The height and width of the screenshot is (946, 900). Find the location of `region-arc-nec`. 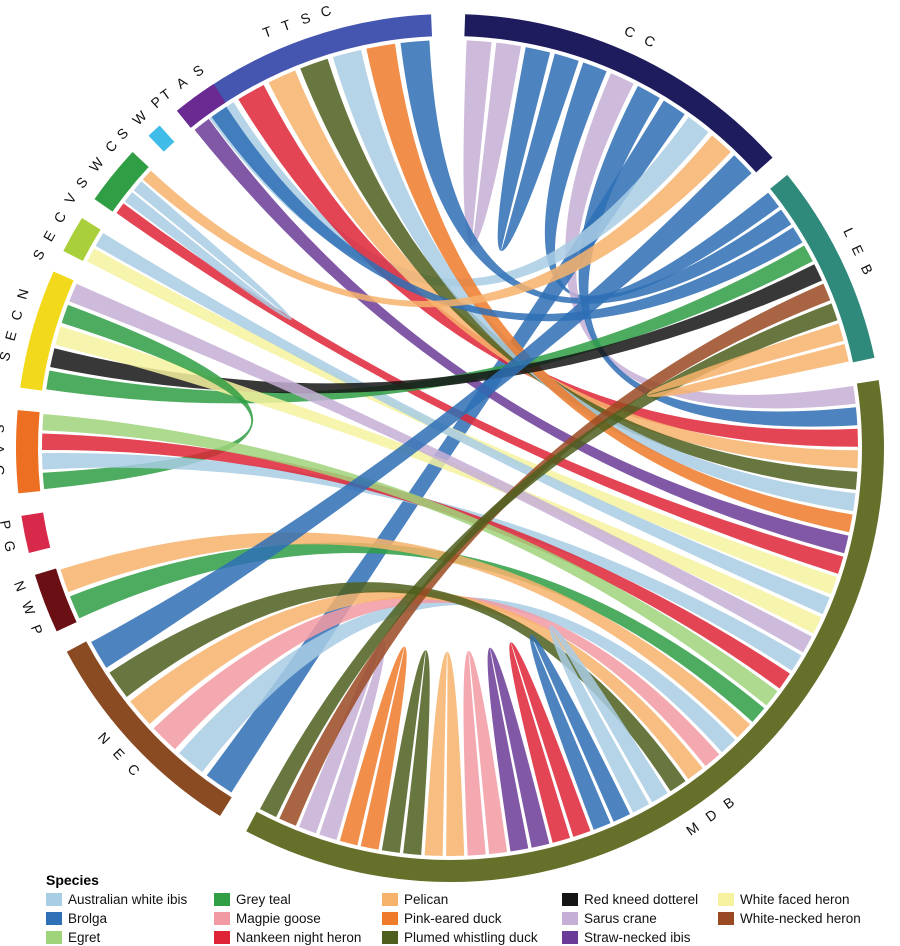

region-arc-nec is located at coordinates (149, 729).